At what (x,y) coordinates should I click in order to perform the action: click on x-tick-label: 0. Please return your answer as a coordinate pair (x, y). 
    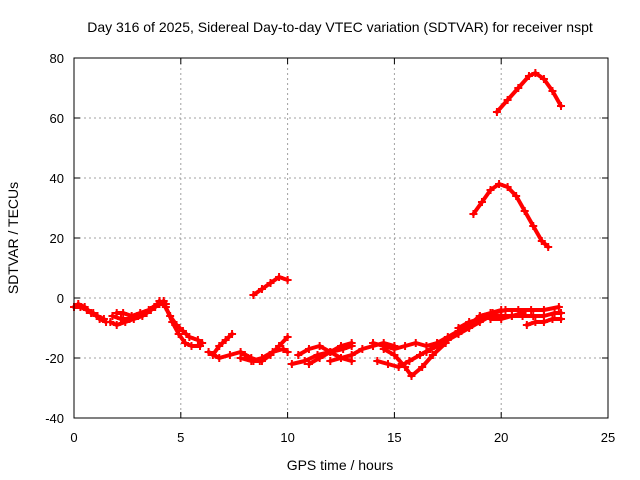
    Looking at the image, I should click on (73, 437).